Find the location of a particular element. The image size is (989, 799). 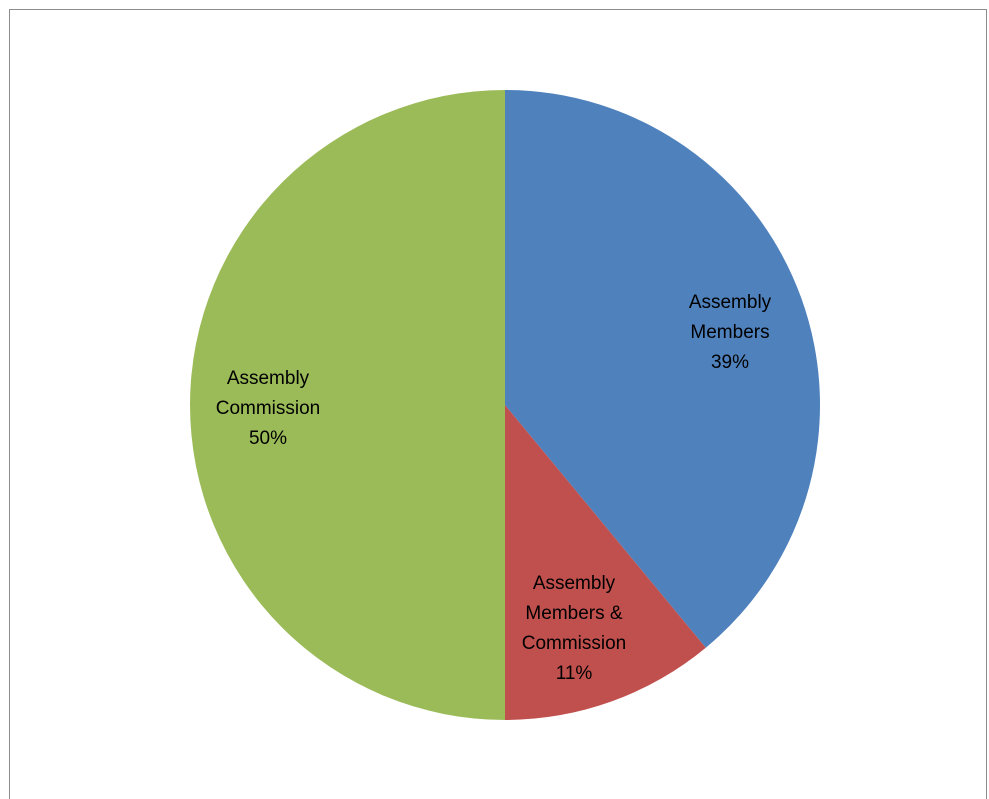

slice-data-label: Assembly Commission 50% is located at coordinates (268, 408).